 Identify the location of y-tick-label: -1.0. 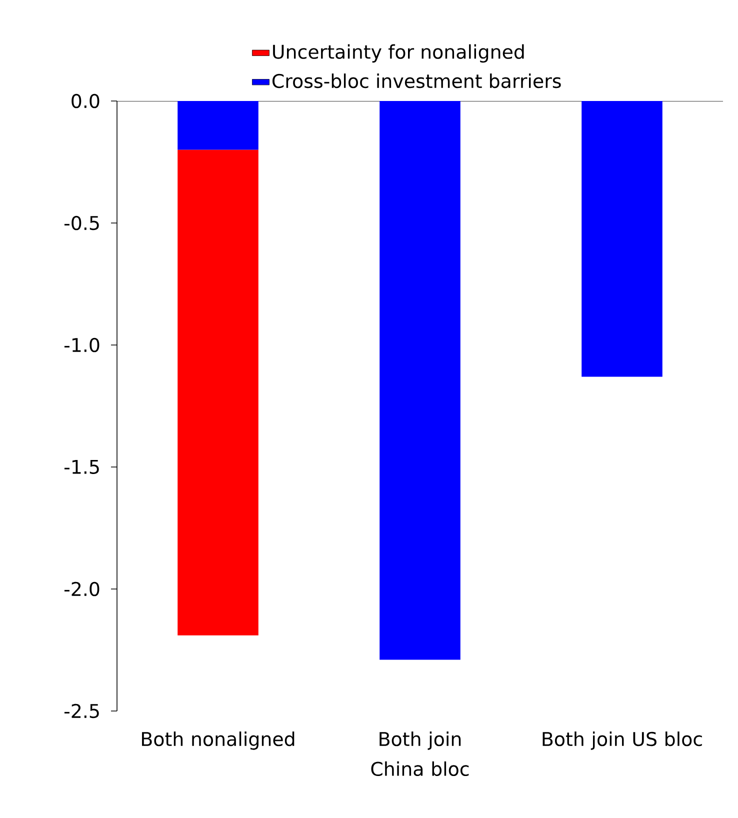
(82, 345).